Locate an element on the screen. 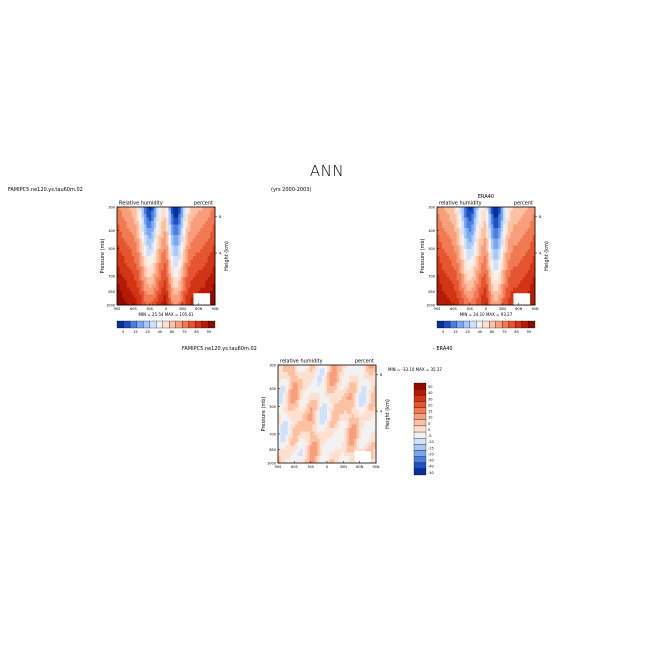 This screenshot has width=654, height=654. x-tick-label: 0 is located at coordinates (166, 309).